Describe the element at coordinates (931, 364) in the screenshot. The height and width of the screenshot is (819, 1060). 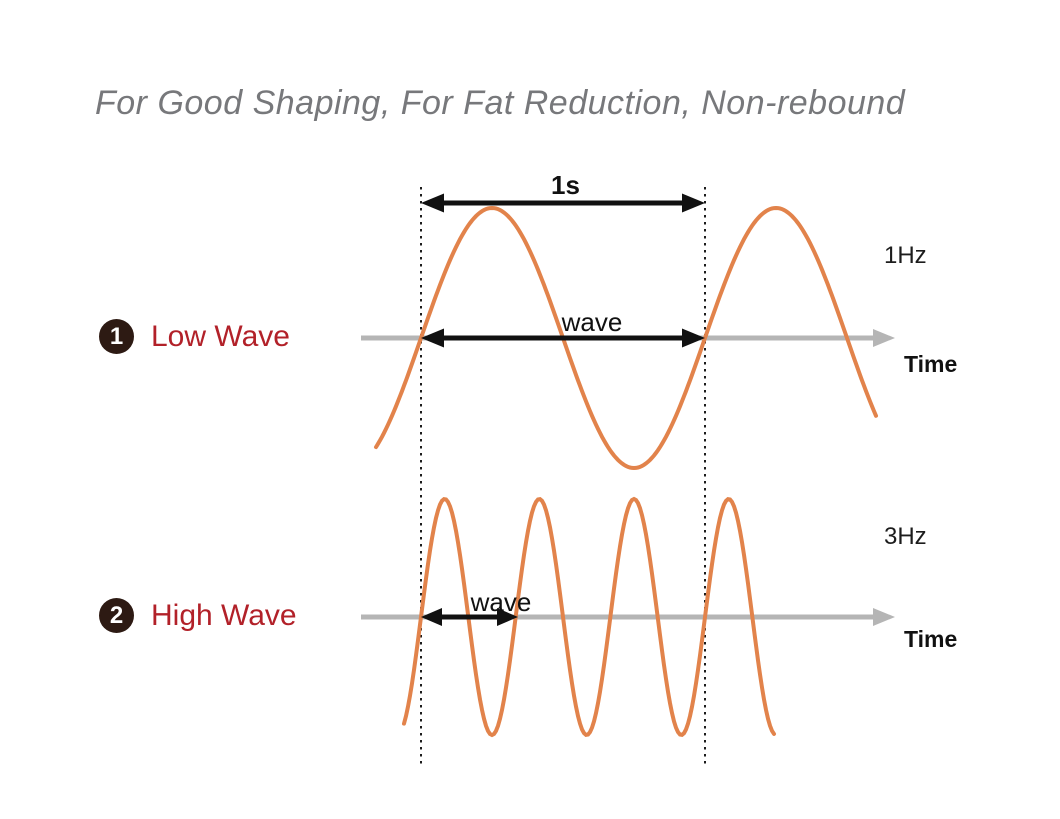
I see `time-axis-label-low: Time` at that location.